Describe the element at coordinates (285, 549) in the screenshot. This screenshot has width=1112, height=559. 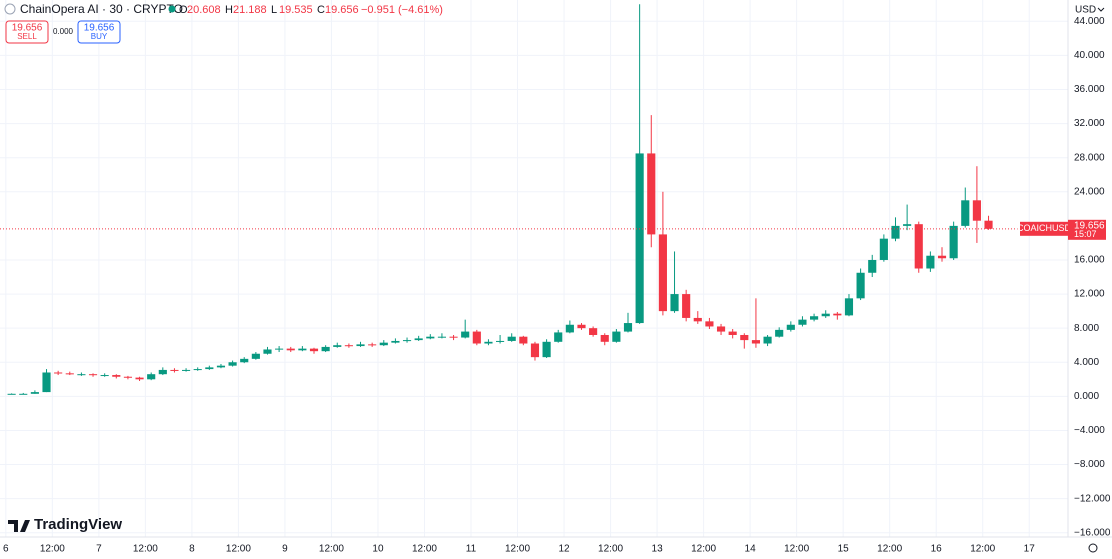
I see `x-tick-label: 9` at that location.